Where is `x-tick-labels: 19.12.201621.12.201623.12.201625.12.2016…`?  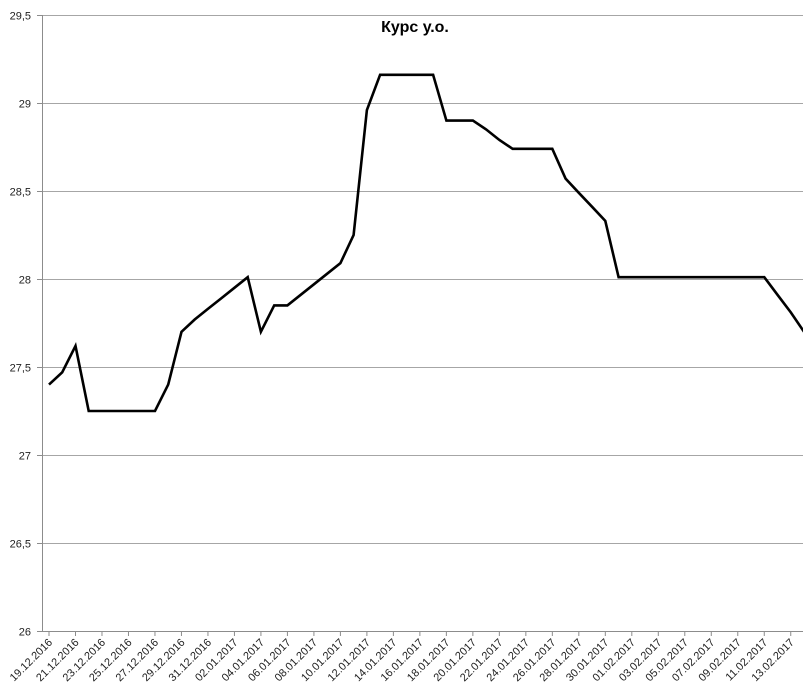 x-tick-labels: 19.12.201621.12.201623.12.201625.12.2016… is located at coordinates (402, 660).